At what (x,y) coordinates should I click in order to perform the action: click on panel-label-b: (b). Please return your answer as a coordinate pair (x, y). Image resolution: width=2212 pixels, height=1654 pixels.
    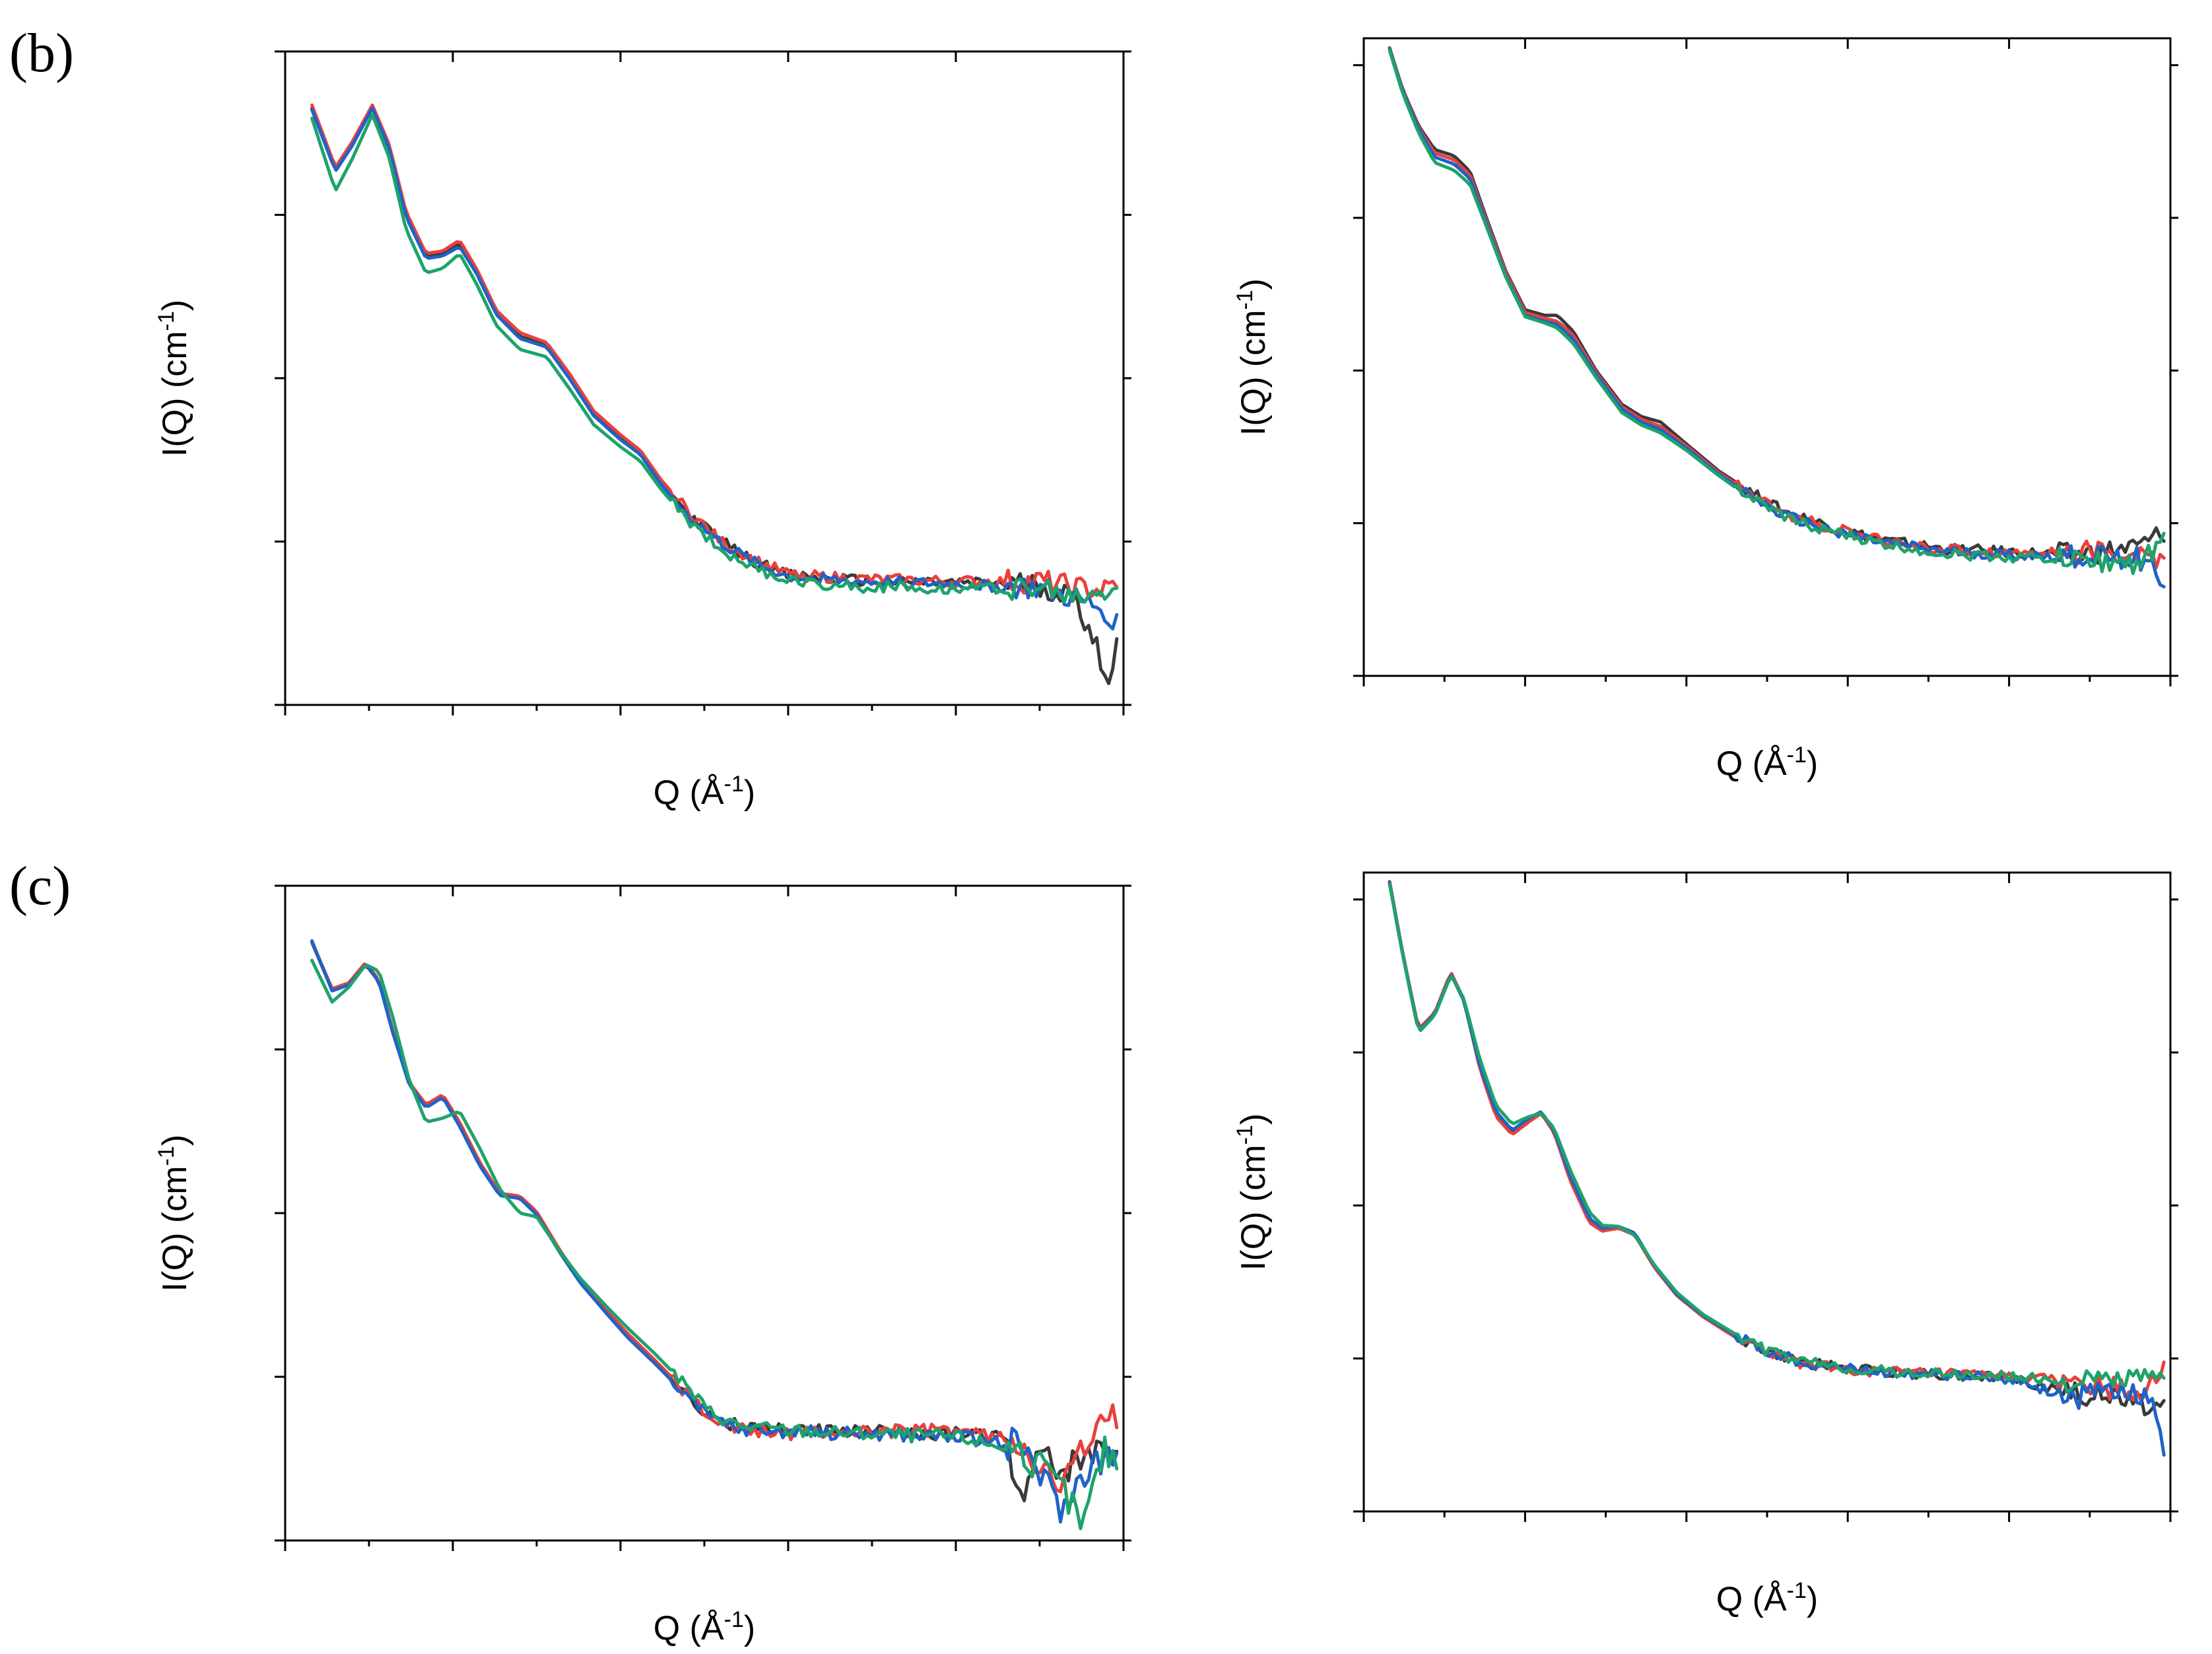
    Looking at the image, I should click on (41, 53).